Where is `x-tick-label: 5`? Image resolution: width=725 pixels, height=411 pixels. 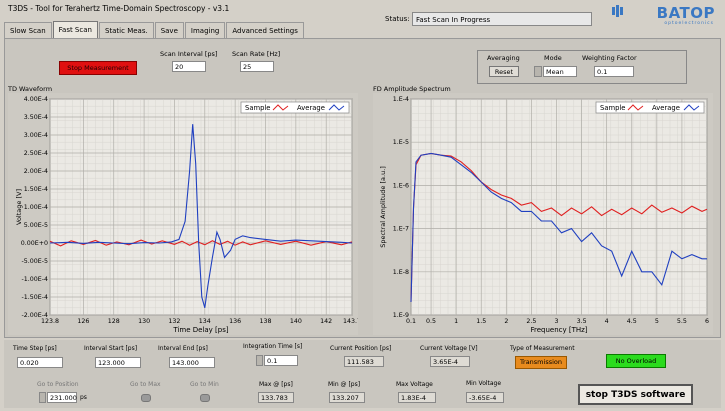
x-tick-label: 5 is located at coordinates (657, 321).